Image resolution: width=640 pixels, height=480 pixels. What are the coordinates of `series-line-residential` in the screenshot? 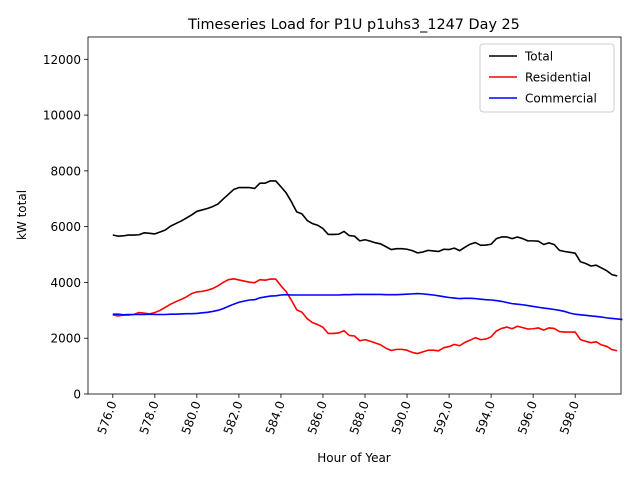 It's located at (365, 316).